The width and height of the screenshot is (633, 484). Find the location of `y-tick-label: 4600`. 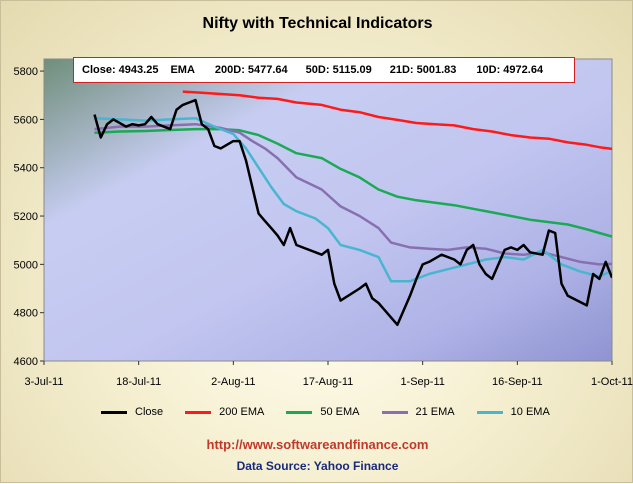

y-tick-label: 4600 is located at coordinates (26, 362).